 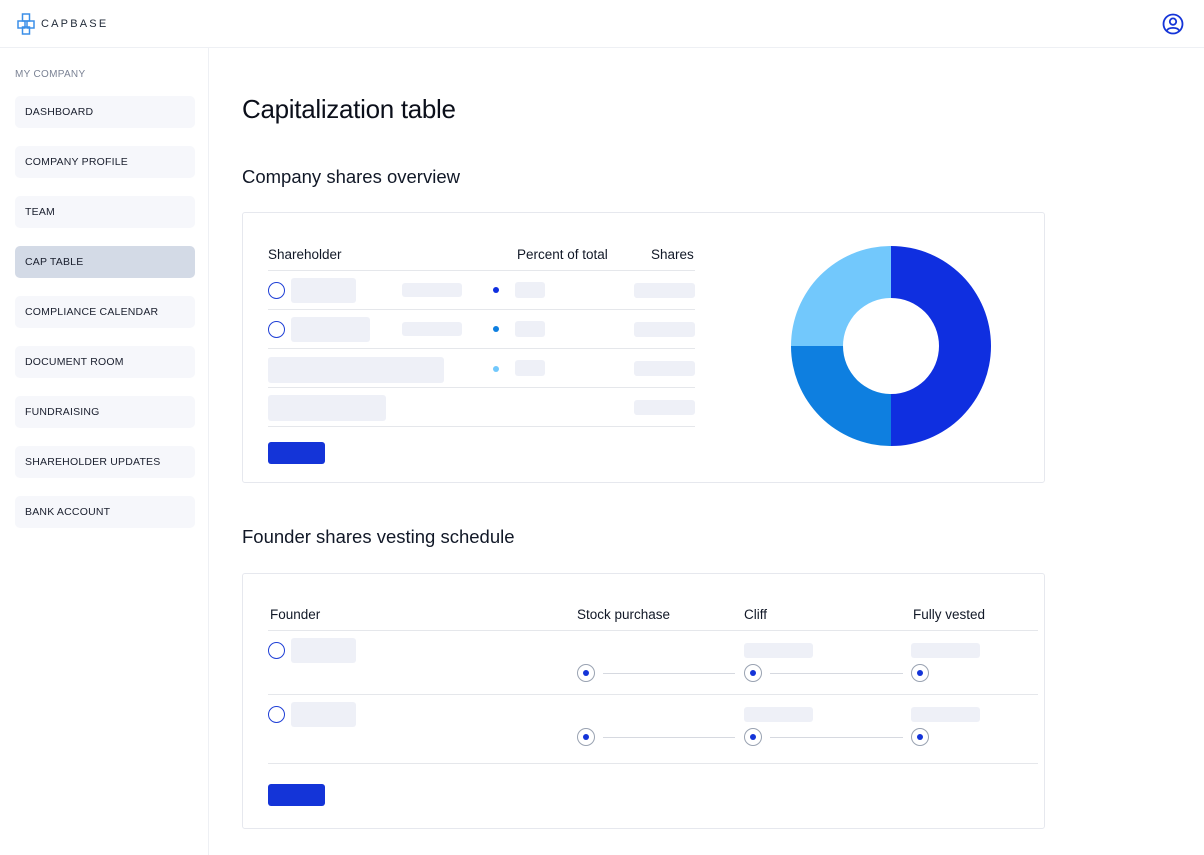 I want to click on shareholder-group-placeholder, so click(x=356, y=370).